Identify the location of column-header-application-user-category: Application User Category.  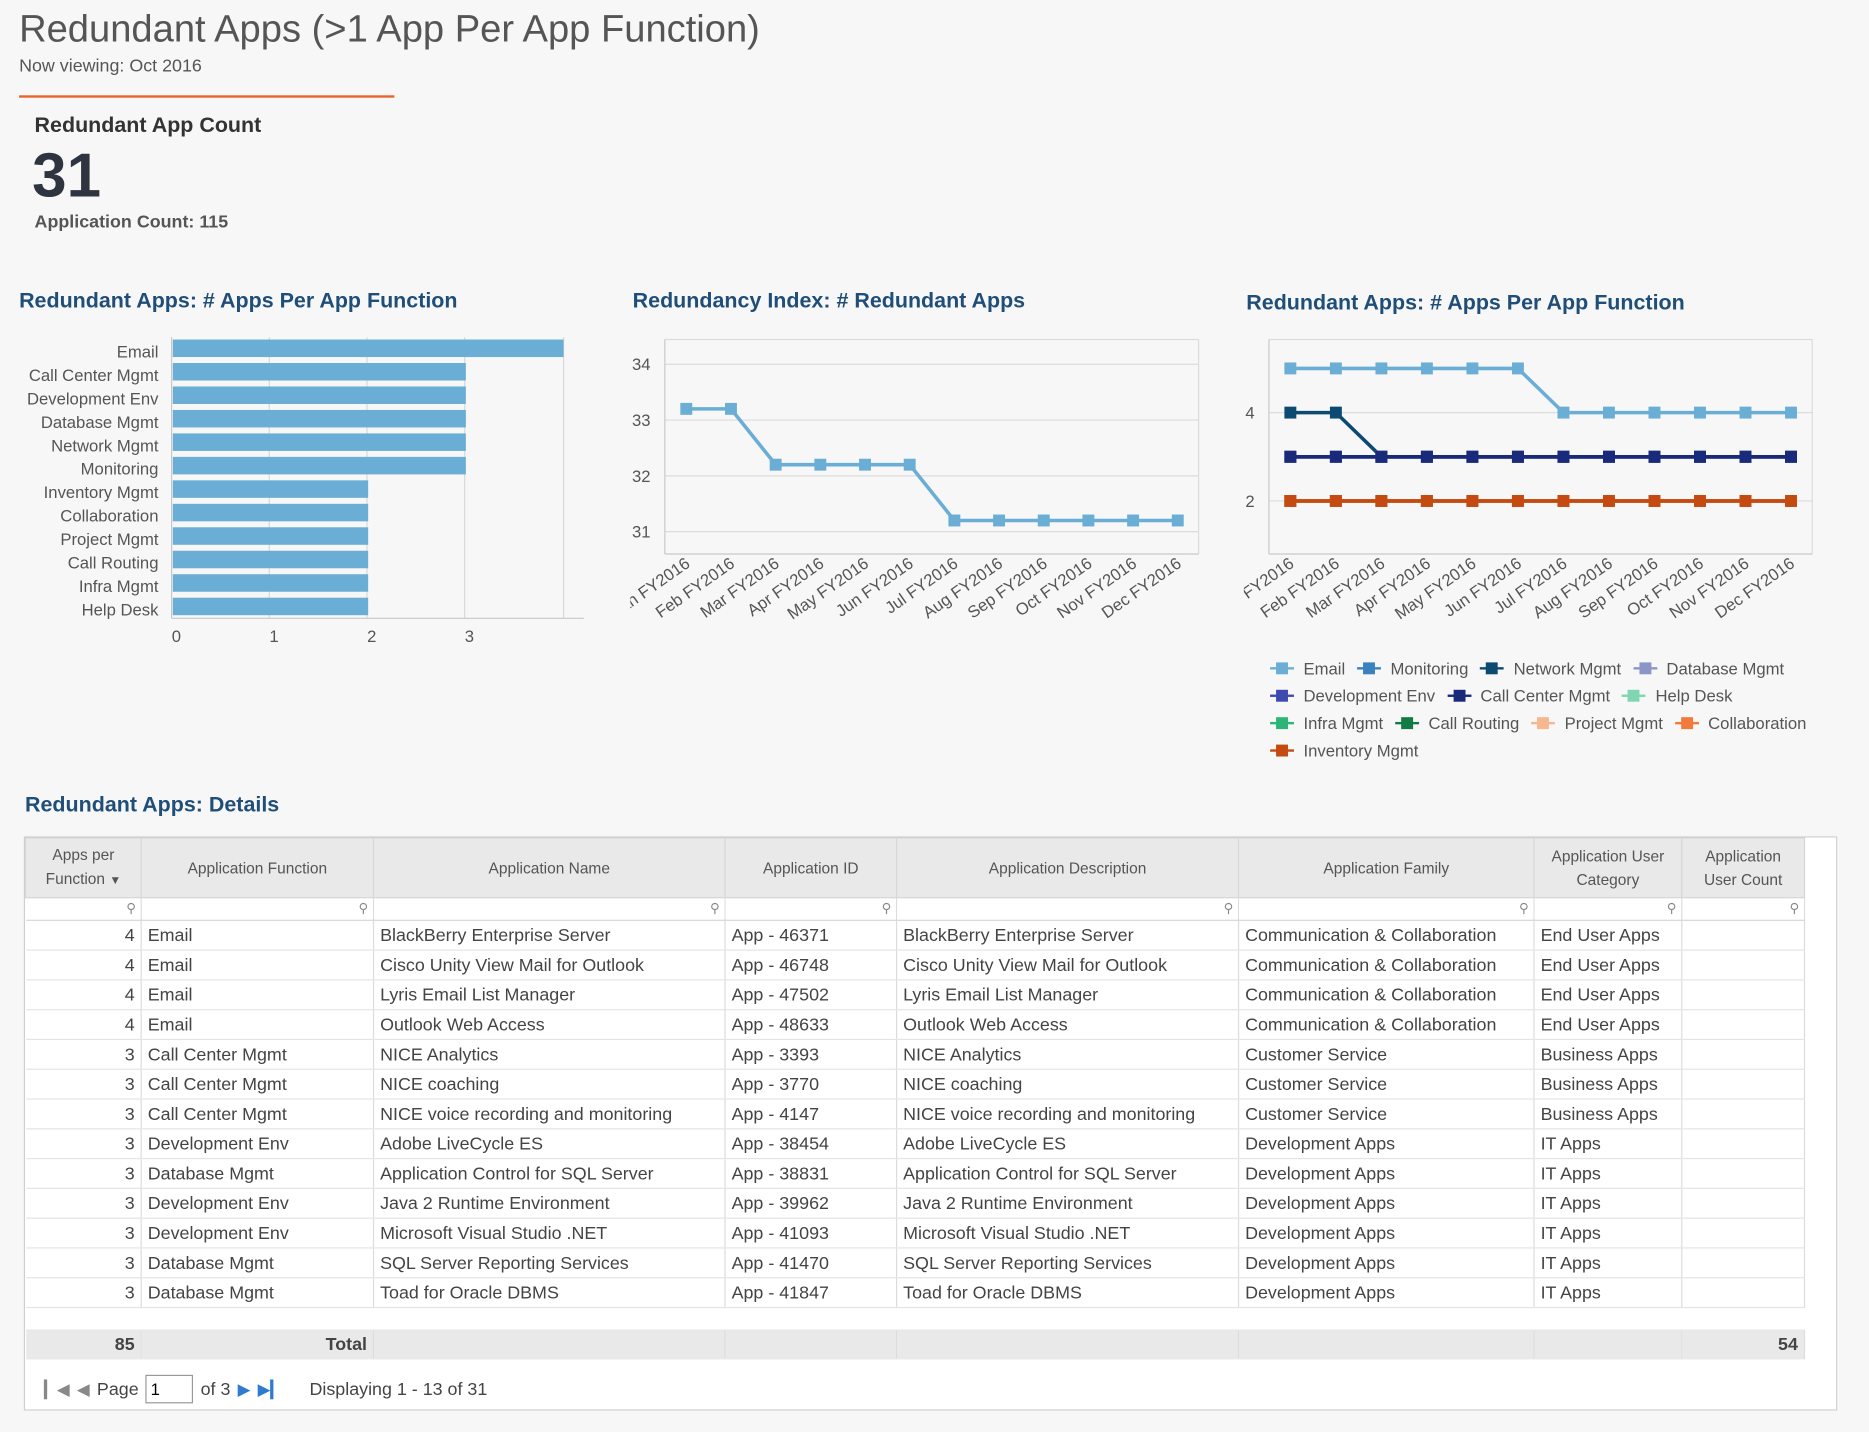
(1608, 868).